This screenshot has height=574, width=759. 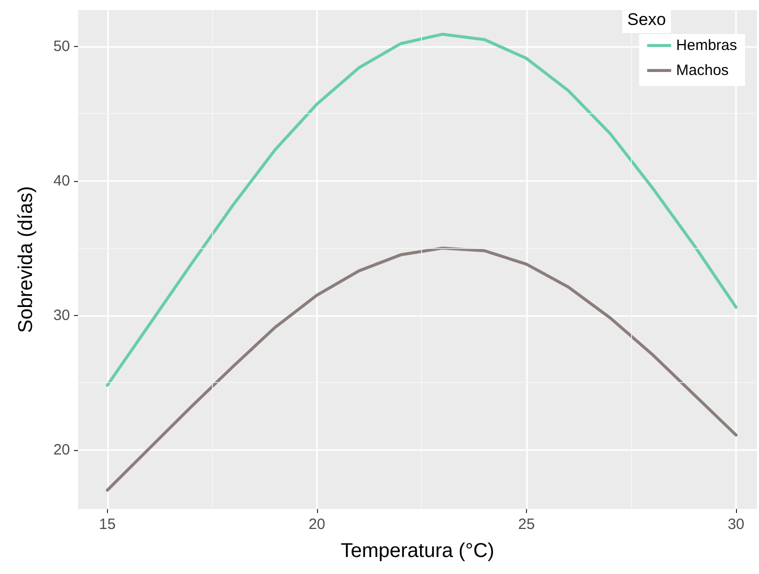 I want to click on legend-title: Sexo, so click(x=646, y=19).